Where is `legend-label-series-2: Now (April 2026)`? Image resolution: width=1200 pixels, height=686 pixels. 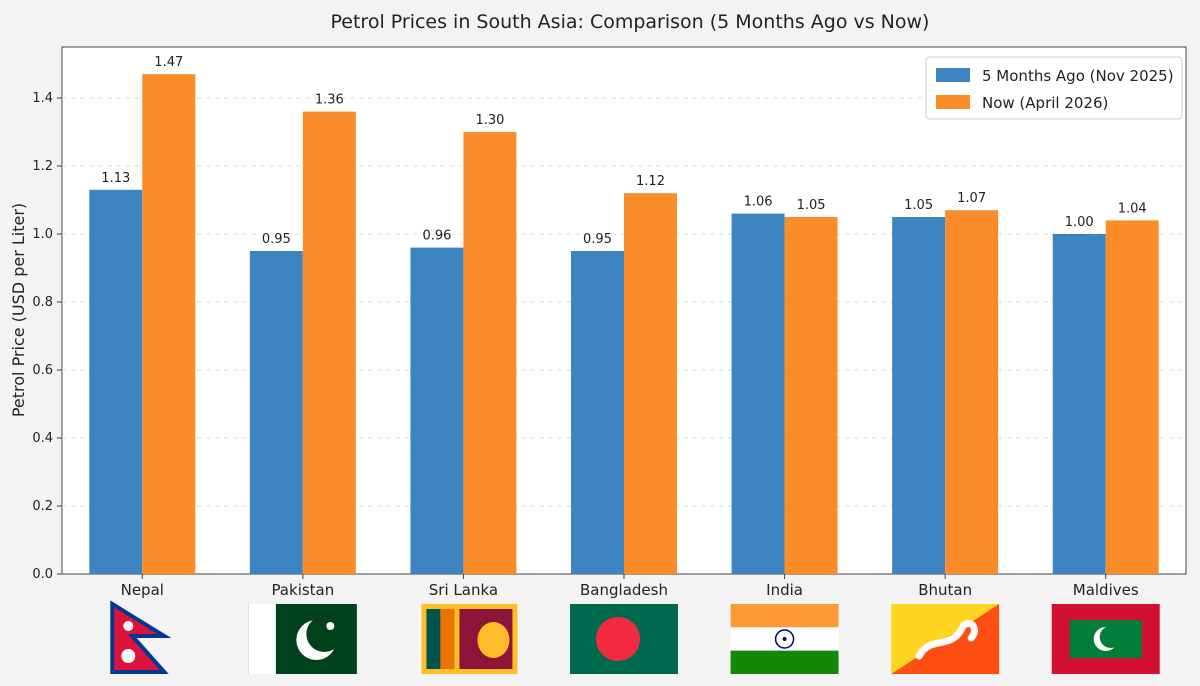
legend-label-series-2: Now (April 2026) is located at coordinates (1045, 103).